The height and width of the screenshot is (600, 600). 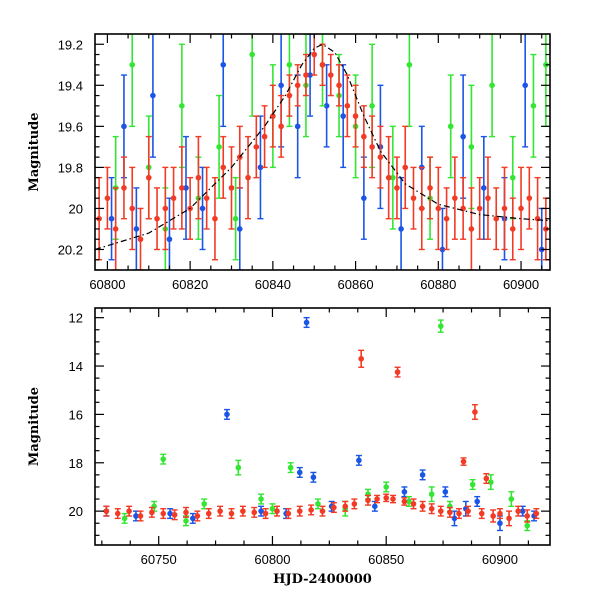 What do you see at coordinates (70, 249) in the screenshot?
I see `y-tick-label: 20.2` at bounding box center [70, 249].